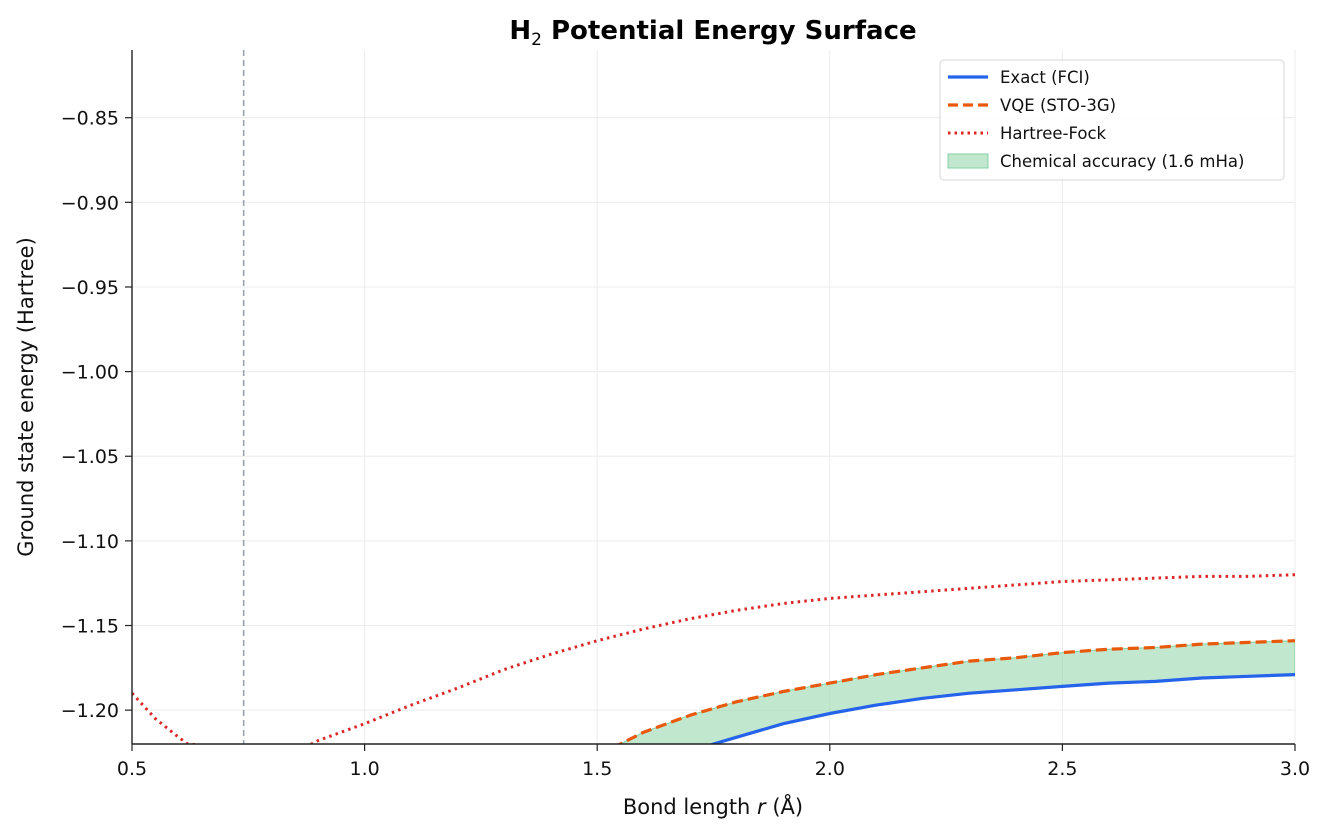 This screenshot has height=837, width=1327. I want to click on y-tick-label: −1.15, so click(90, 627).